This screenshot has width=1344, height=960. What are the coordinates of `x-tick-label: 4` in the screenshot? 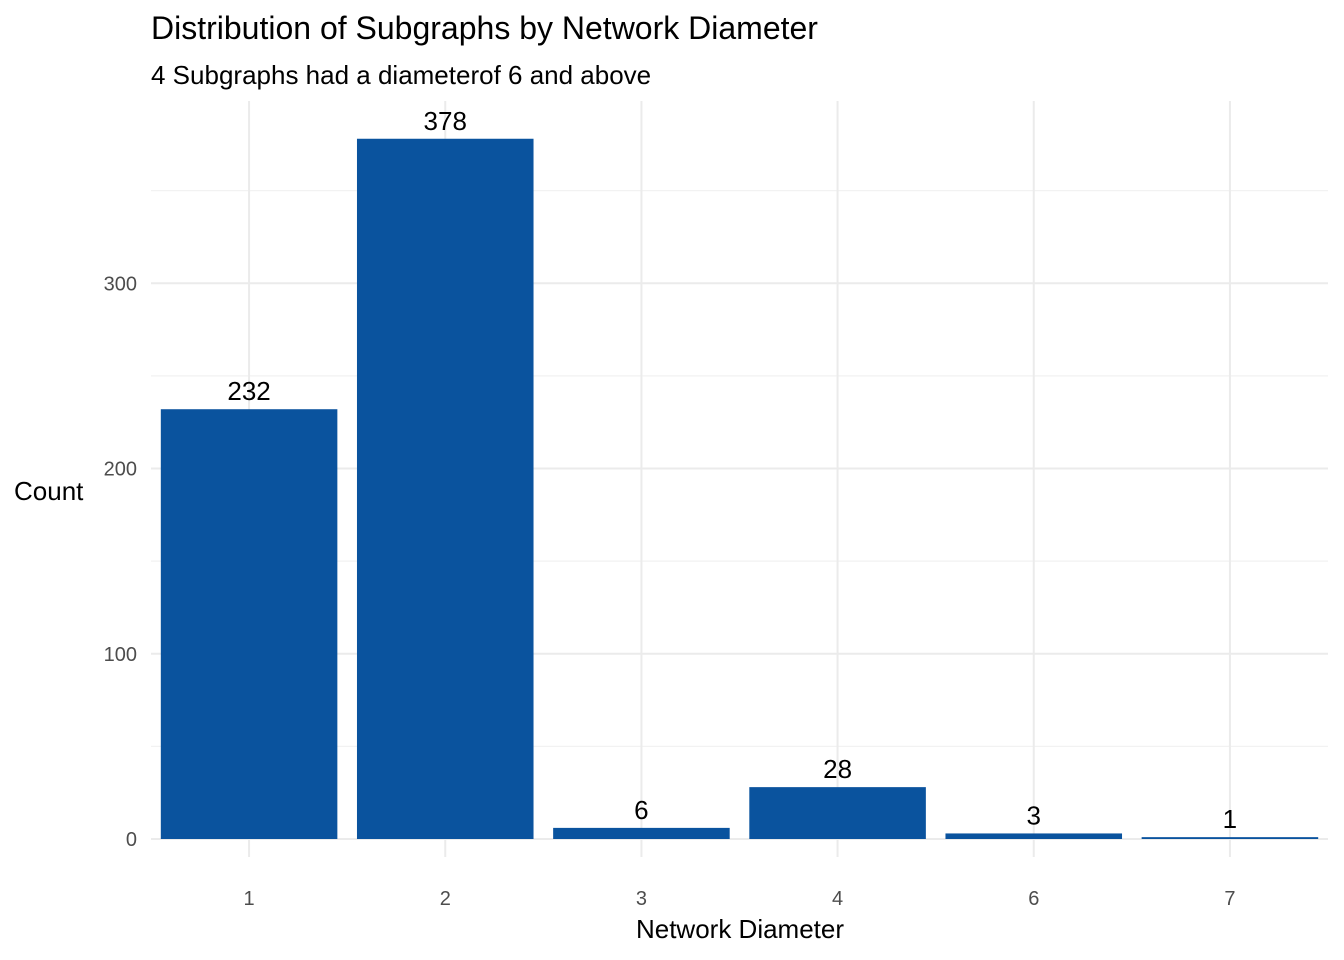 It's located at (837, 899).